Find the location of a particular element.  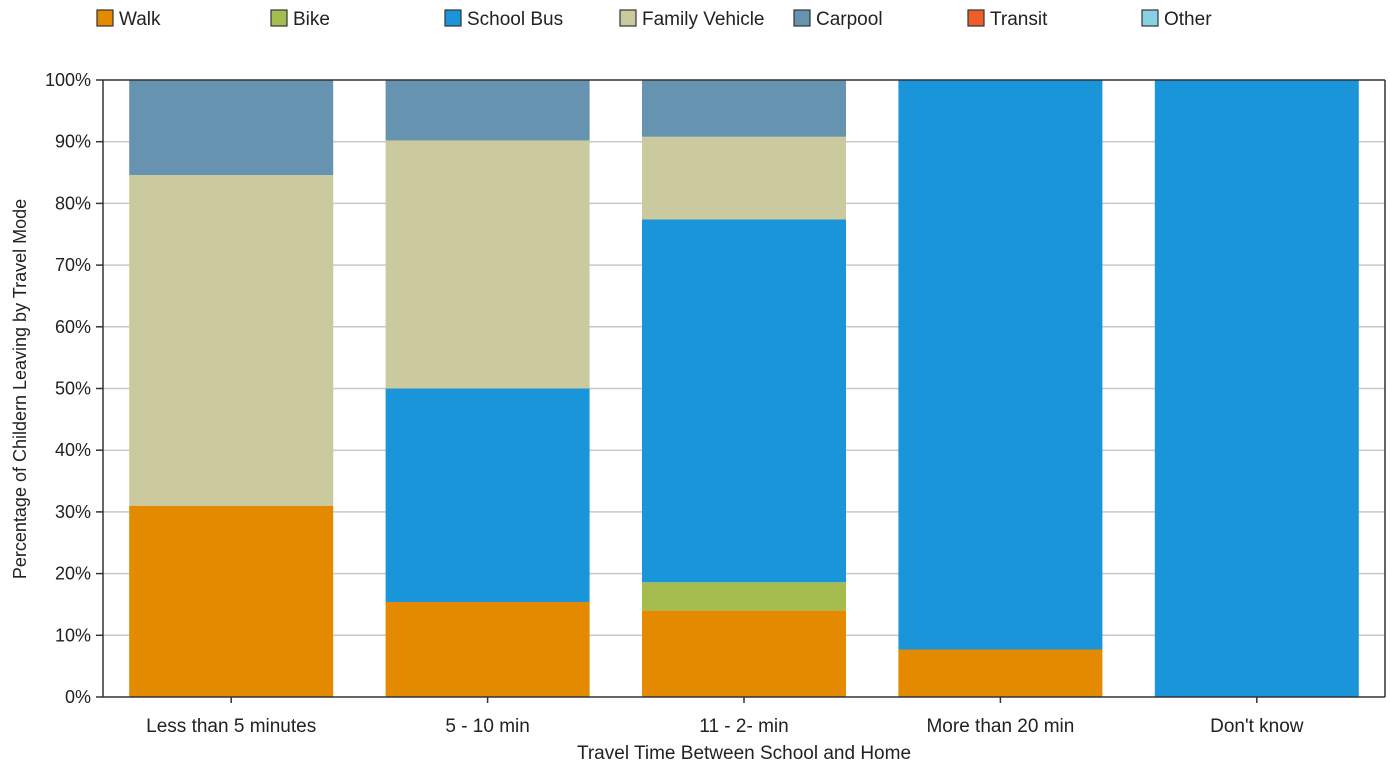

legend-item-school-bus: School Bus is located at coordinates (503, 19).